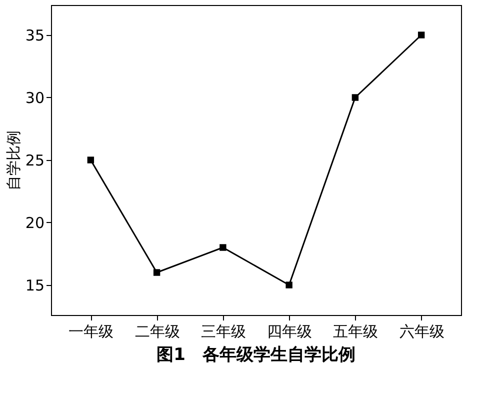  Describe the element at coordinates (13, 160) in the screenshot. I see `y-axis-title: 自学比例` at that location.